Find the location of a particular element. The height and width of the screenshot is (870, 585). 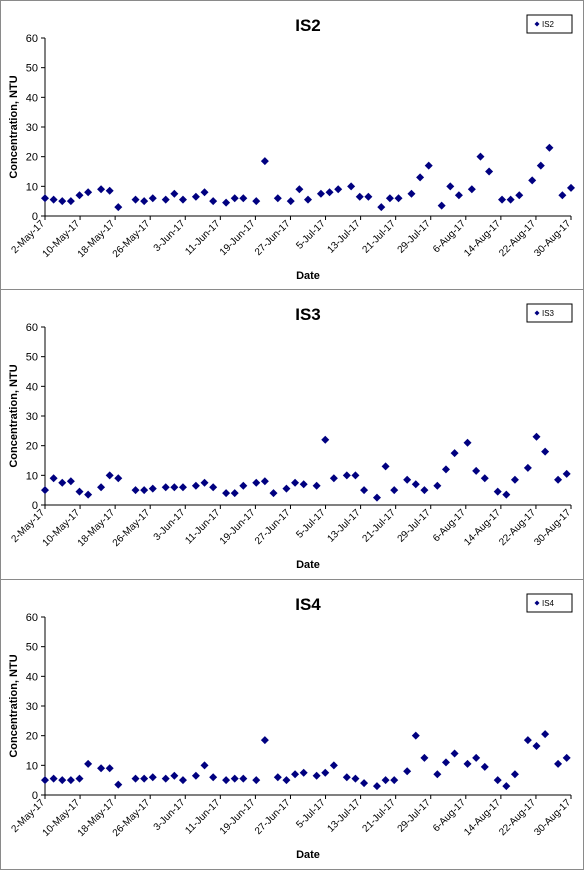

series-IS3 is located at coordinates (306, 467).